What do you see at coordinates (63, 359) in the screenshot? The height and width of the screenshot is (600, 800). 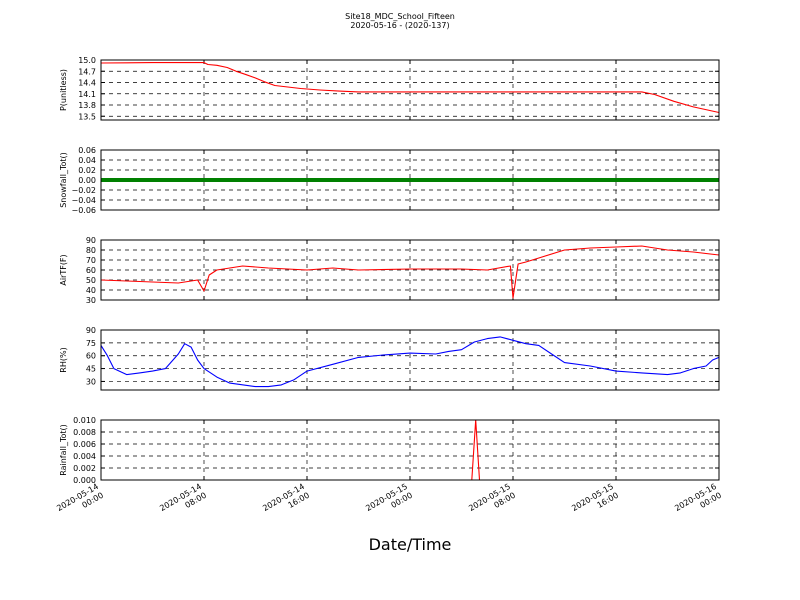 I see `y-axis-label: RH(%)` at bounding box center [63, 359].